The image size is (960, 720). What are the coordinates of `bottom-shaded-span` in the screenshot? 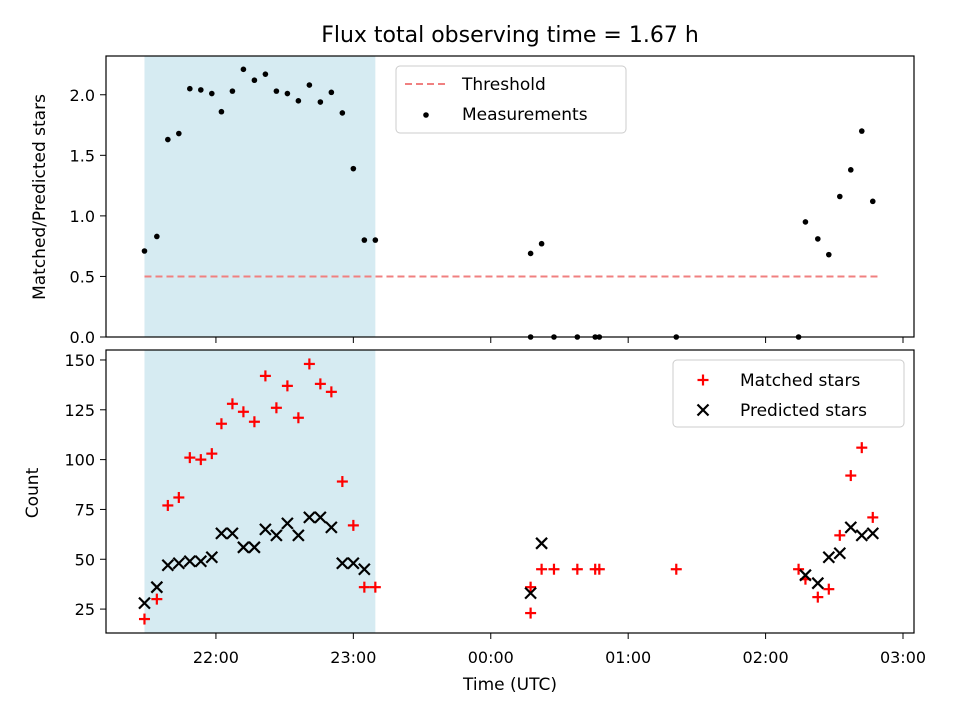 It's located at (260, 491).